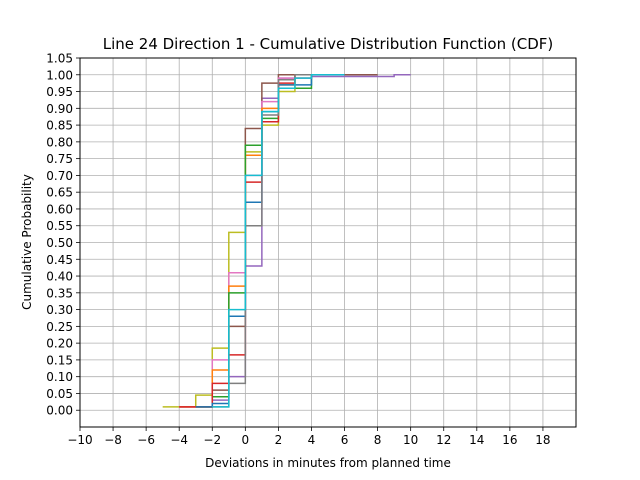  Describe the element at coordinates (59, 176) in the screenshot. I see `y-tick-label: 0.70` at that location.